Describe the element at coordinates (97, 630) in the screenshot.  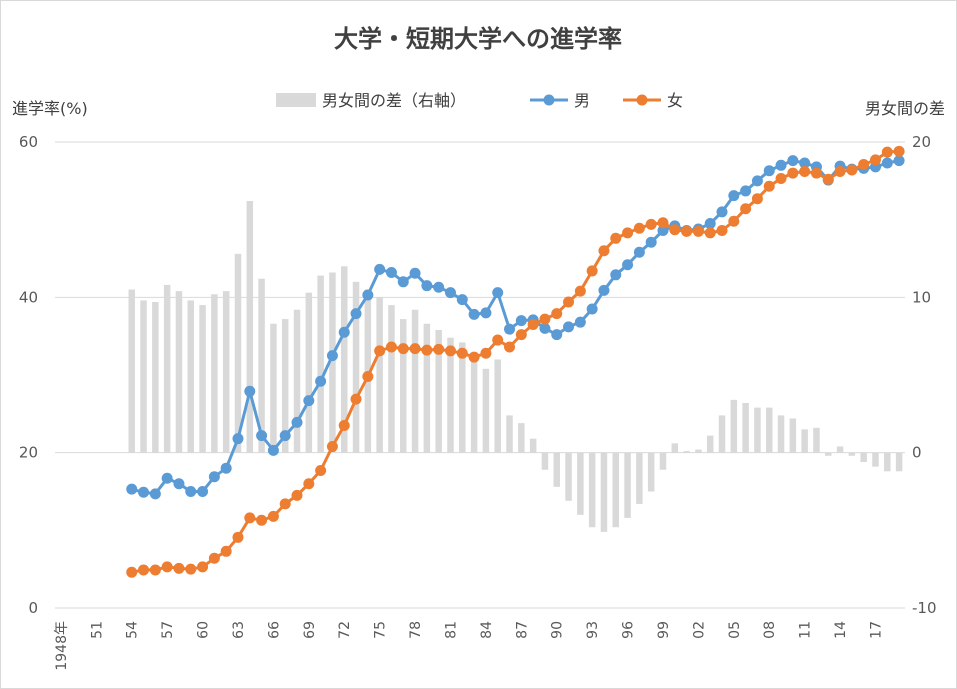
I see `x-tick-label: 51` at that location.